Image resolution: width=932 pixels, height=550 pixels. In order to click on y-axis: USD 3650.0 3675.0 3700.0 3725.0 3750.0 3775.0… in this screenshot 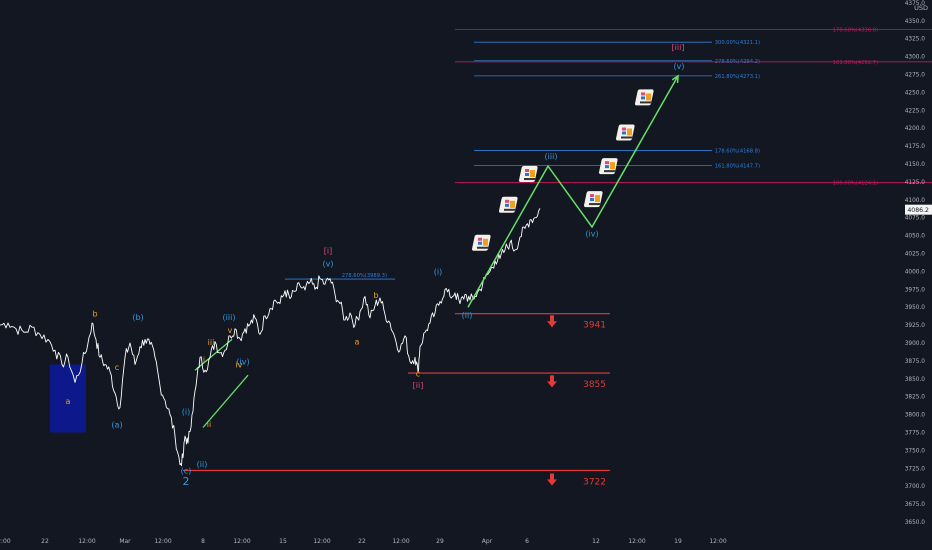, I will do `click(916, 263)`.